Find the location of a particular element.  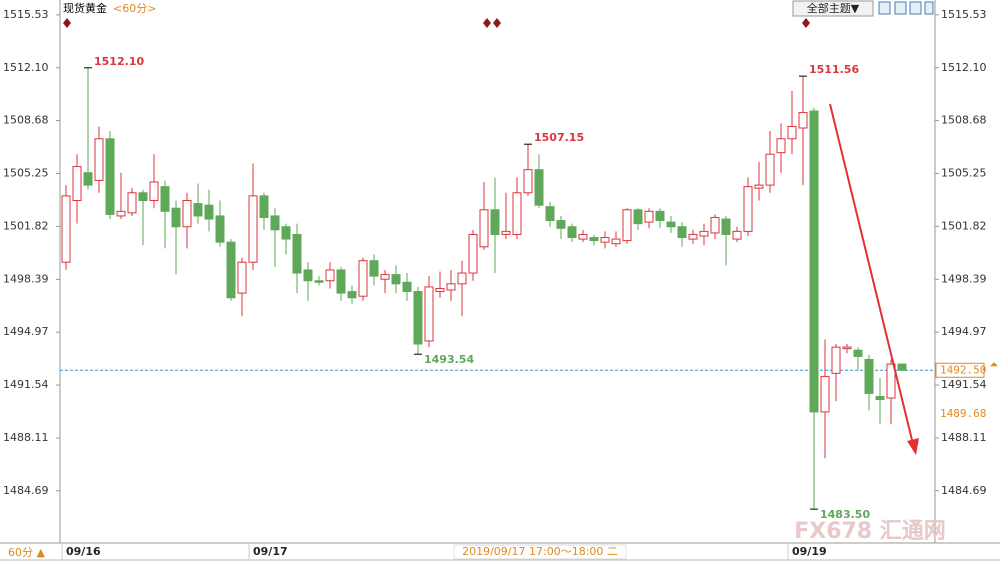

y-tick-label-right: 1484.69 is located at coordinates (964, 490).